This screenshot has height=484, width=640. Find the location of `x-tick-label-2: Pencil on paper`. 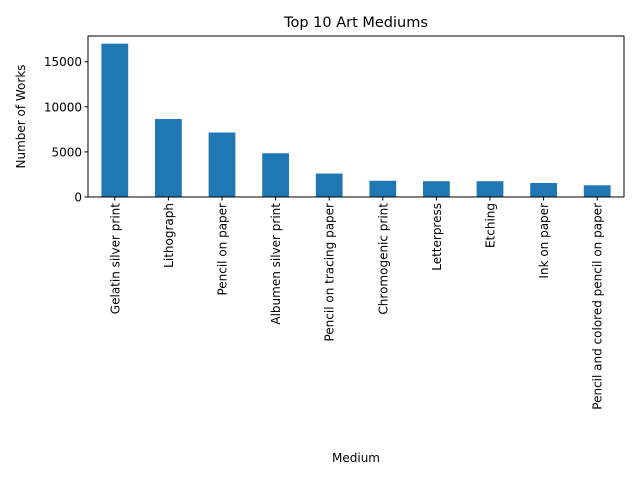

x-tick-label-2: Pencil on paper is located at coordinates (223, 249).